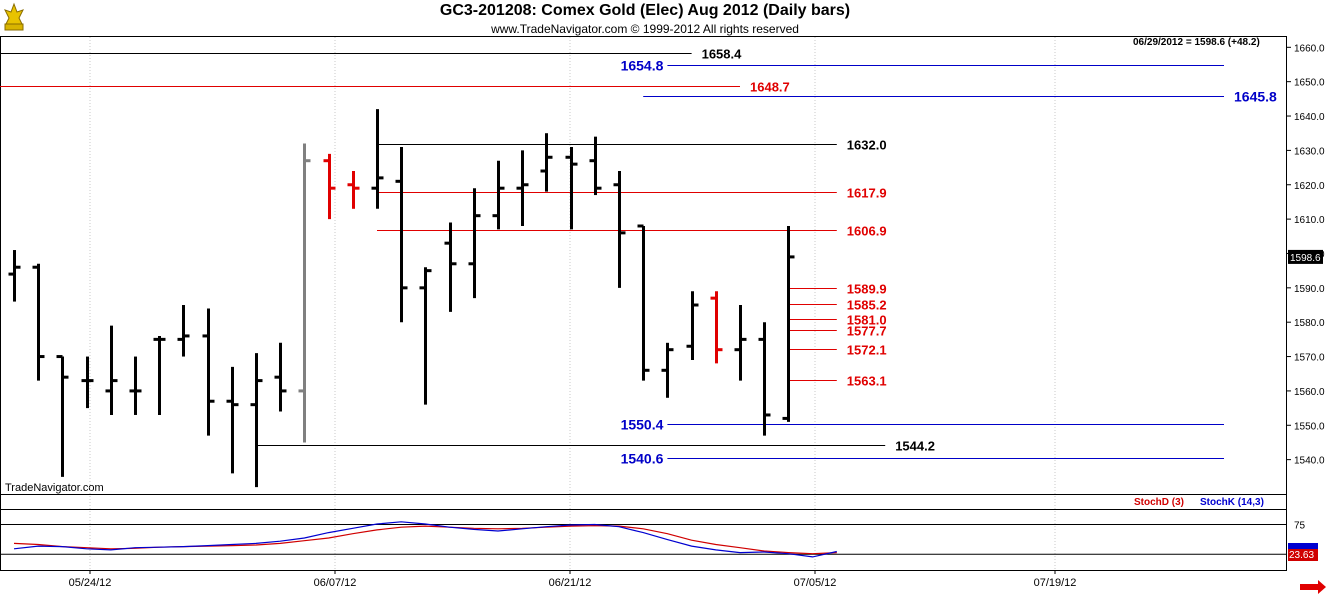 This screenshot has width=1336, height=594. What do you see at coordinates (90, 583) in the screenshot?
I see `x-tick-label: 05/24/12` at bounding box center [90, 583].